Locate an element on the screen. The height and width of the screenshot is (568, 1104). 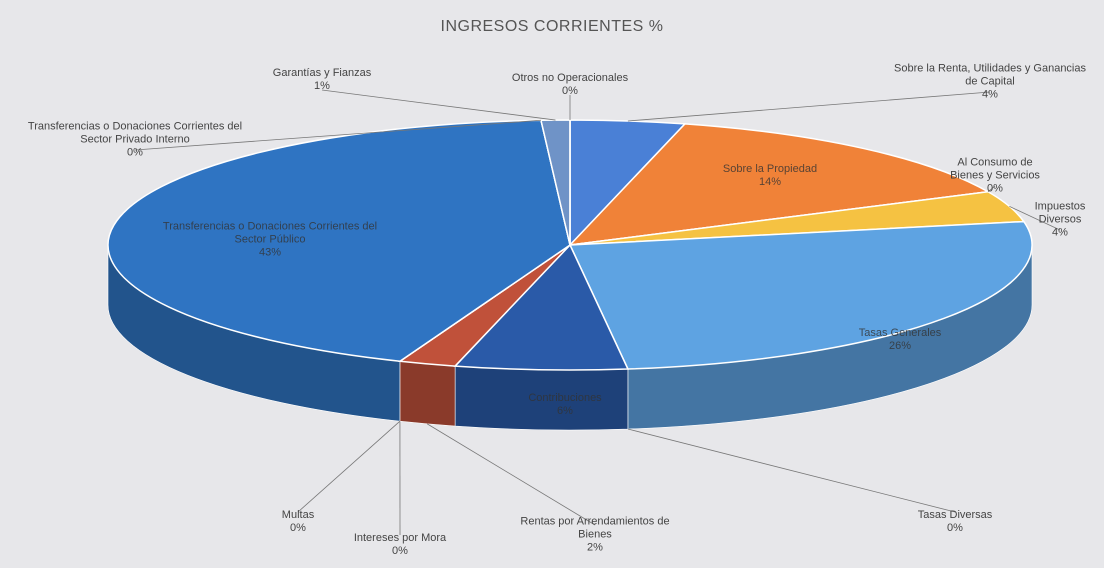
slice-name: Sobre la Propiedad is located at coordinates (770, 169).